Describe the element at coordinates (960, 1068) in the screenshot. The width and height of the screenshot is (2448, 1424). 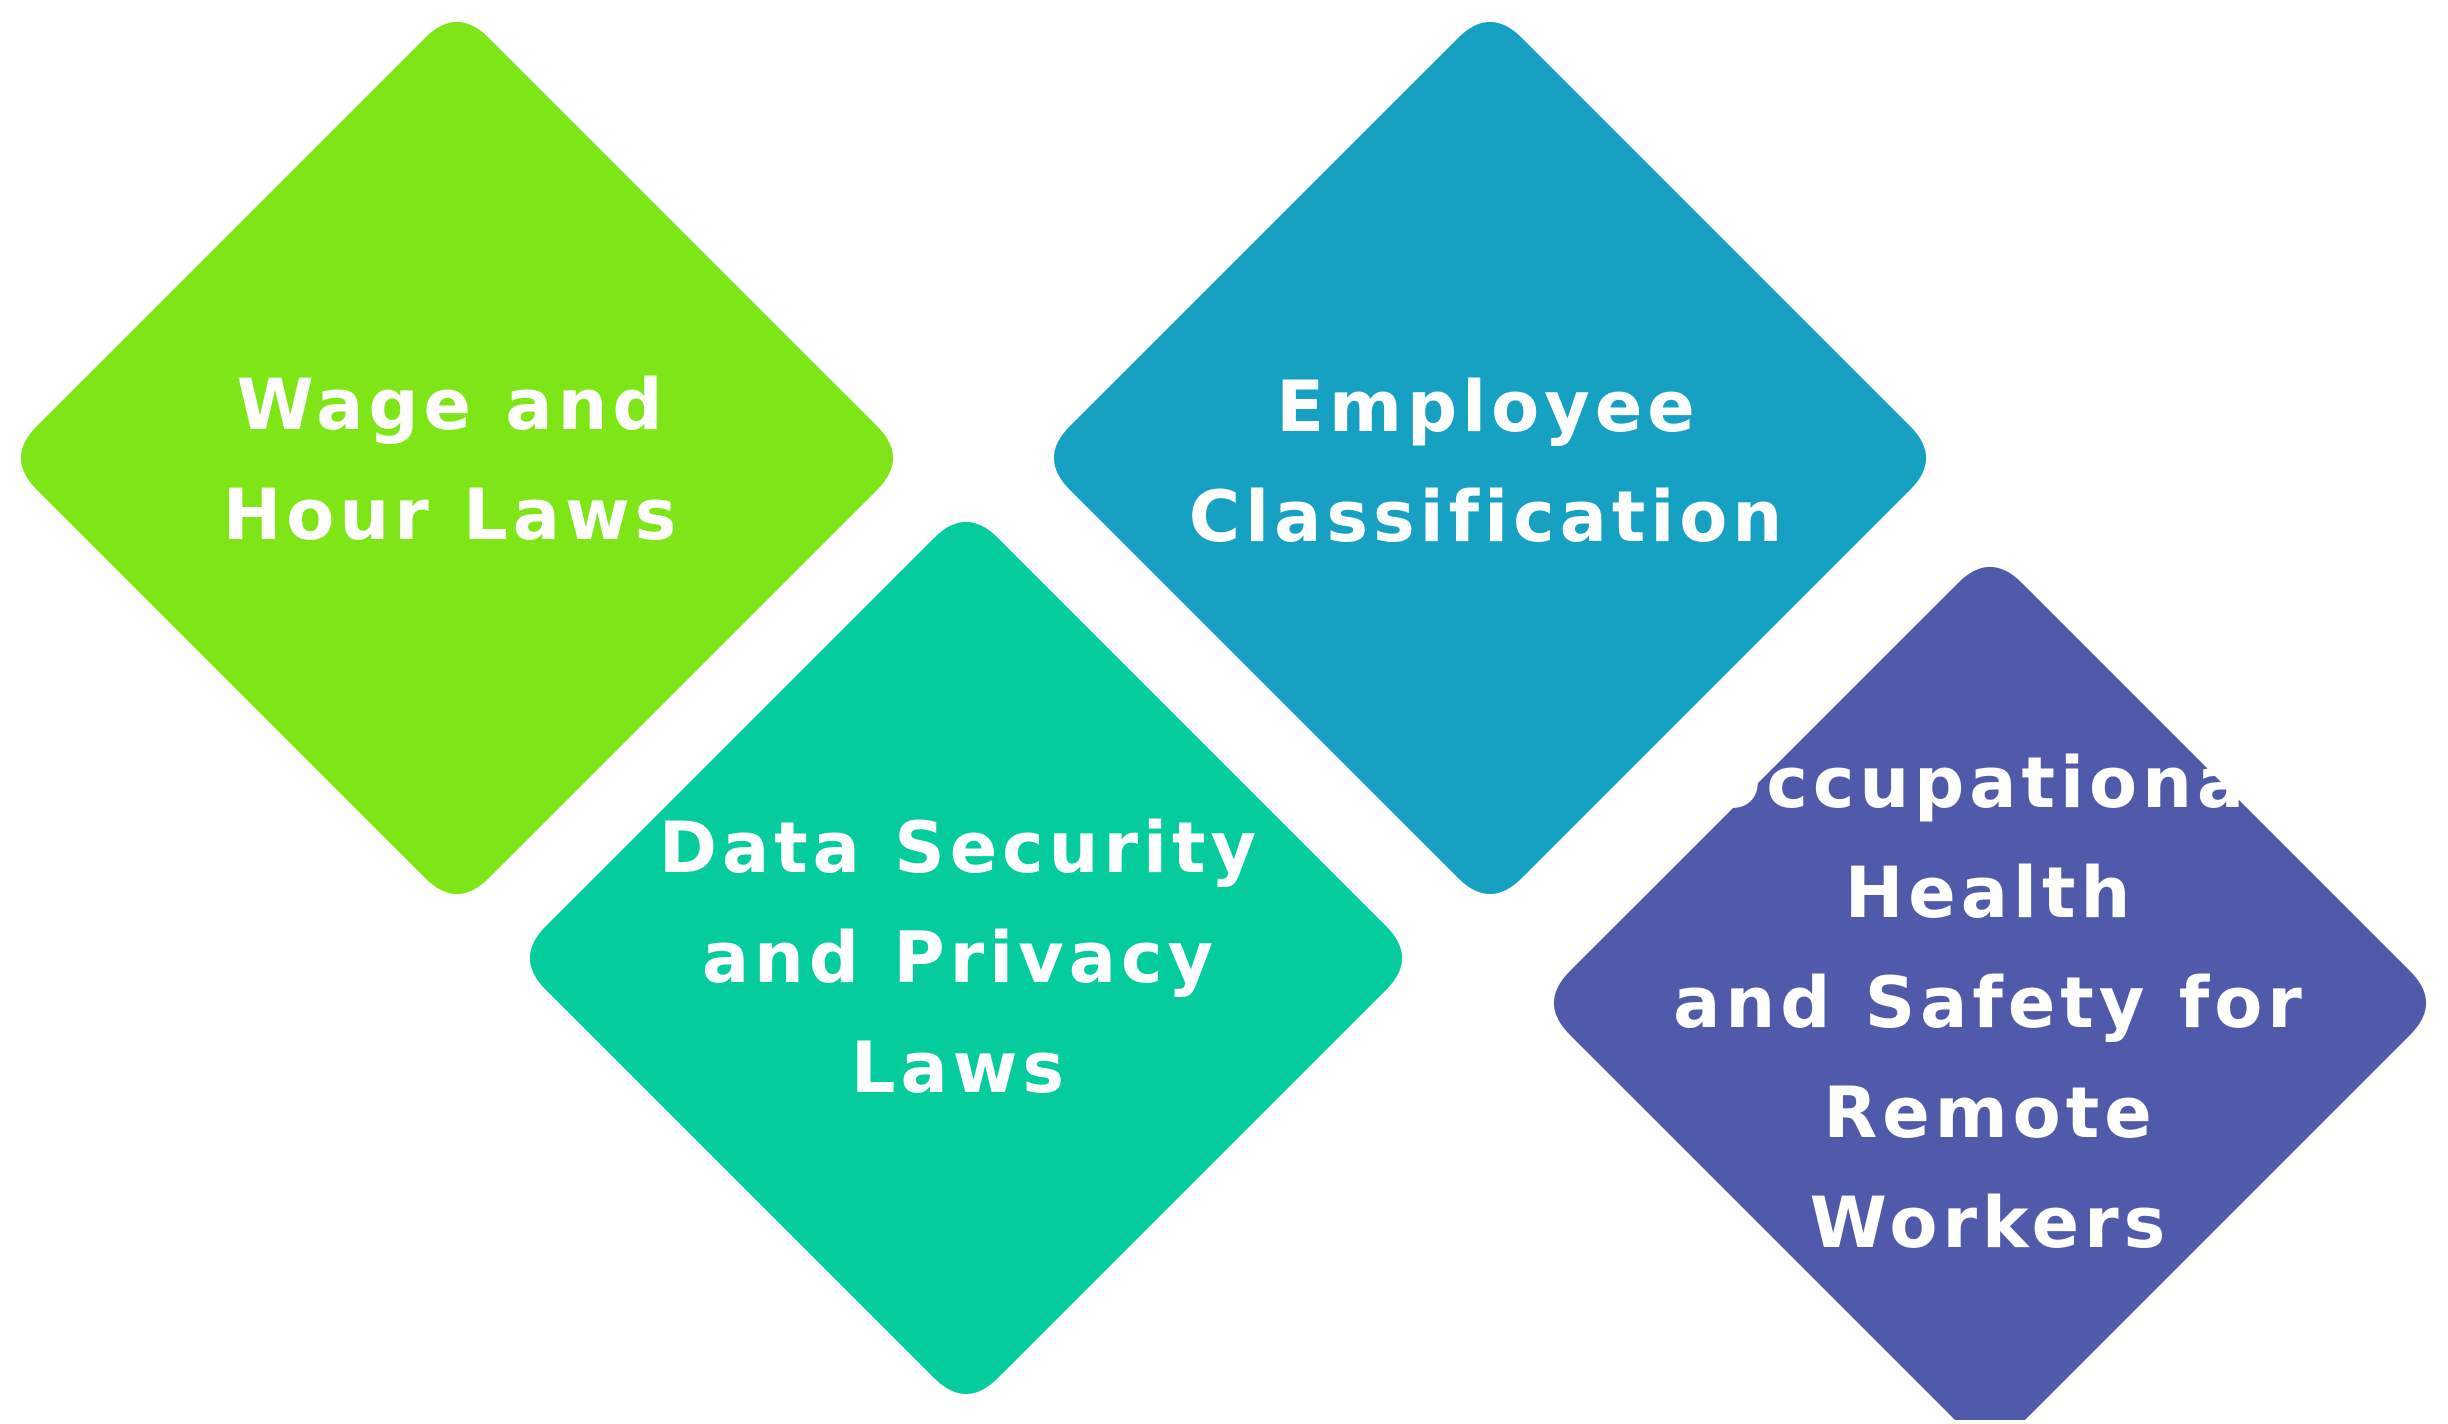
I see `label-line: Laws` at that location.